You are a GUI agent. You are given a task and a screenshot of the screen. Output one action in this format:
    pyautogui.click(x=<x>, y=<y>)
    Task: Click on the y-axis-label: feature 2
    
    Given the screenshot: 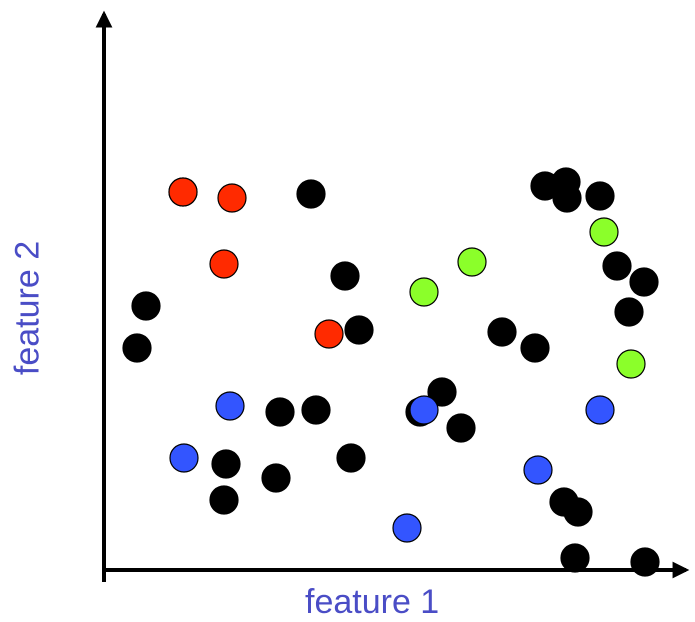 What is the action you would take?
    pyautogui.click(x=27, y=308)
    